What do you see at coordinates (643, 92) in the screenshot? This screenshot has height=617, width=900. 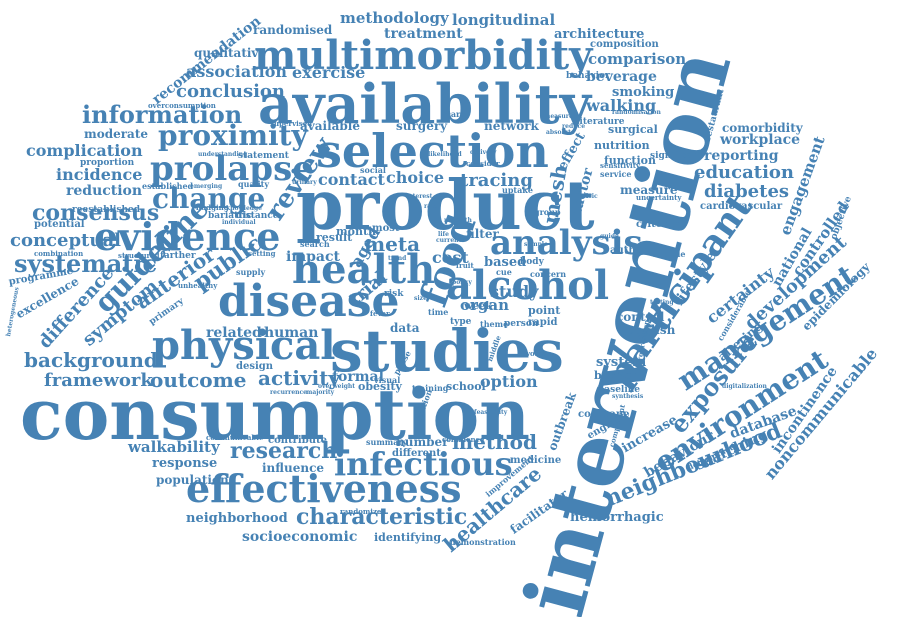 I see `word-smoking: smoking` at bounding box center [643, 92].